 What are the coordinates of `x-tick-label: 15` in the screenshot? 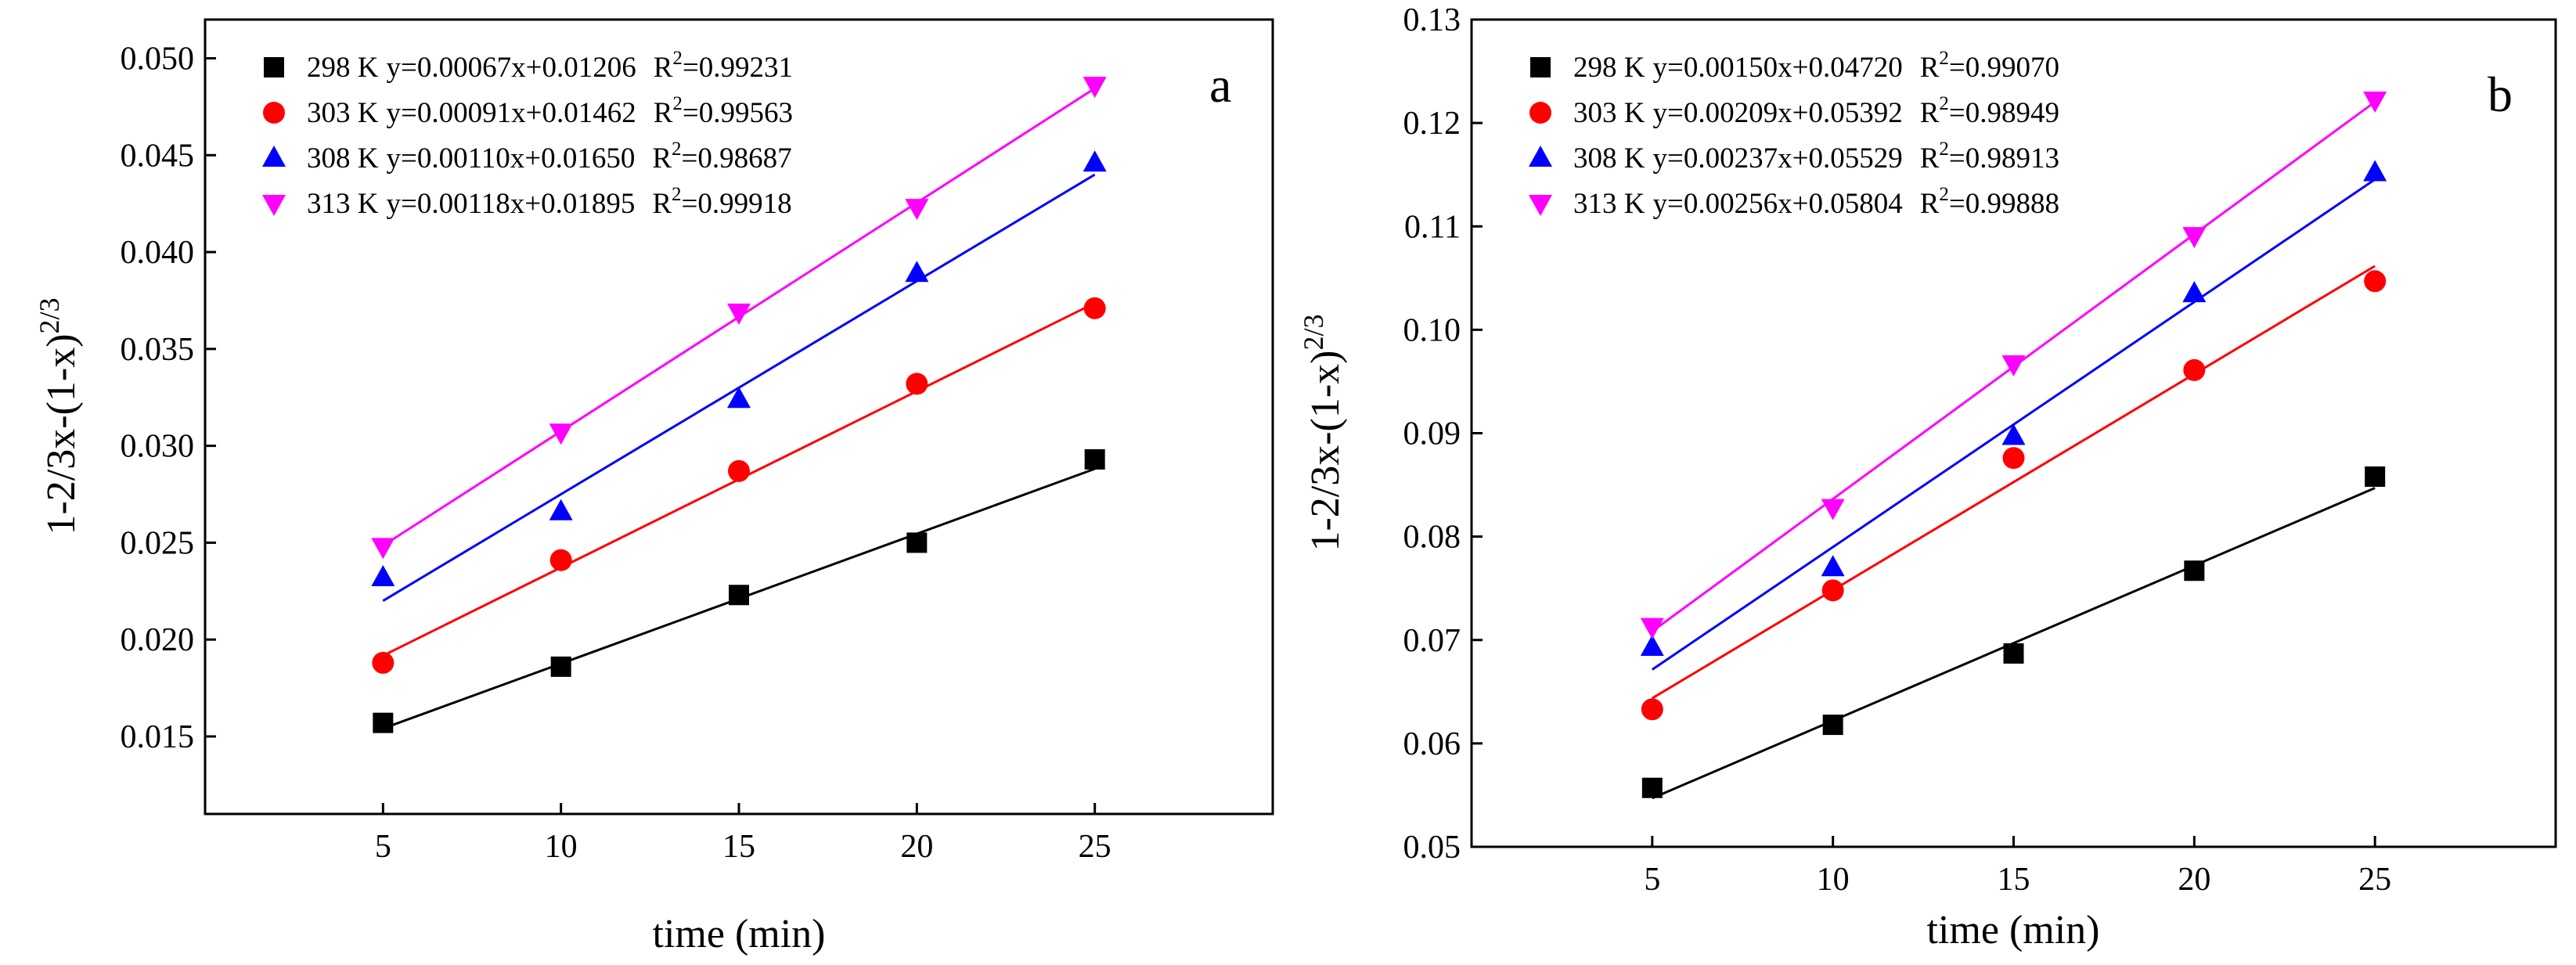 It's located at (738, 847).